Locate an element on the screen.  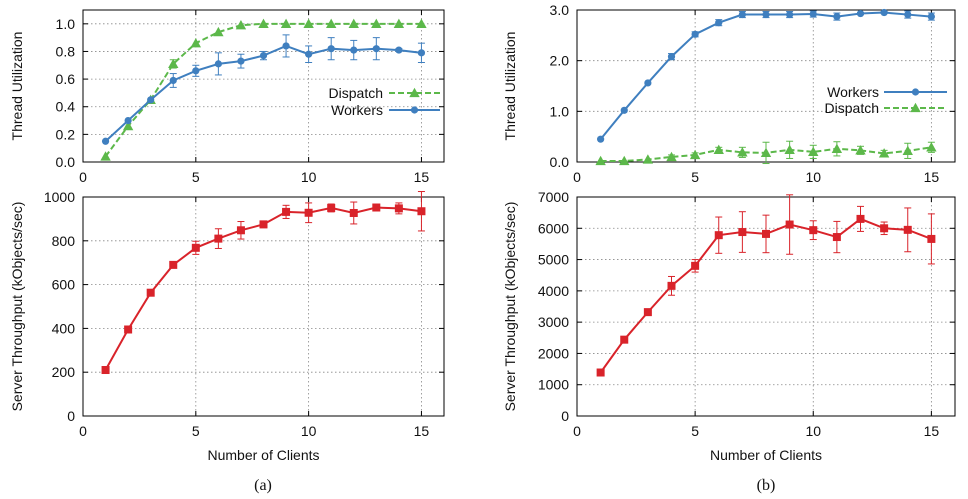
y-tick-label: 0.2 is located at coordinates (66, 134).